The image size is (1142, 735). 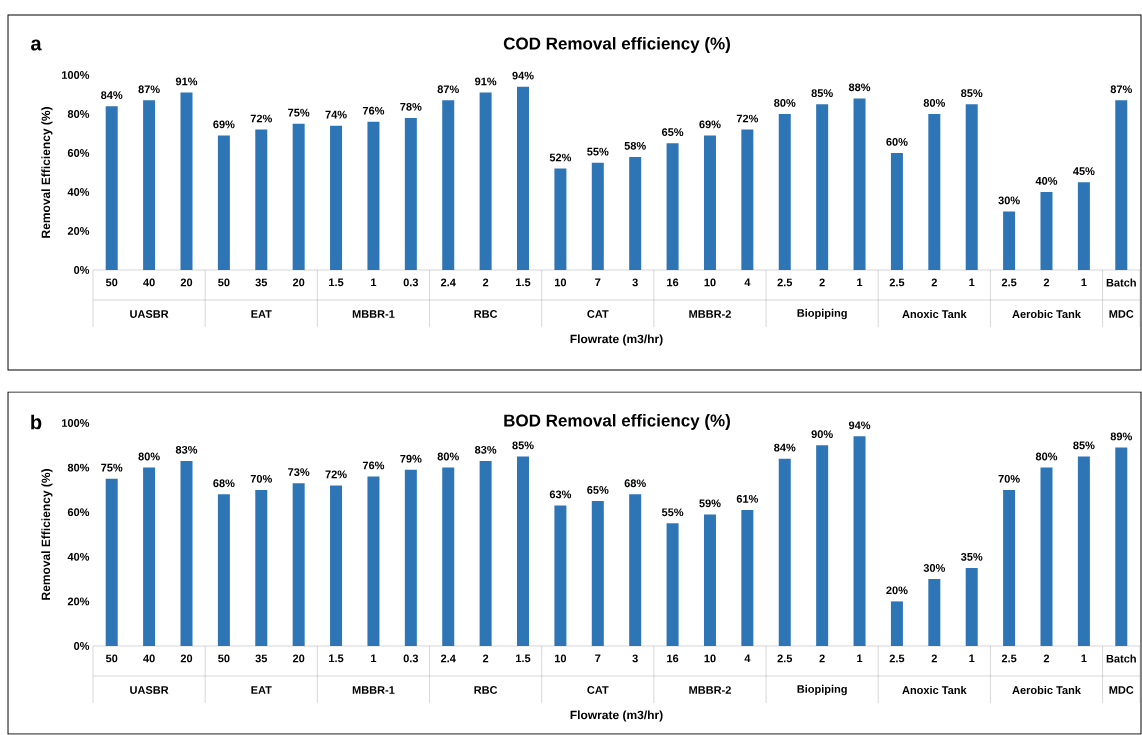 What do you see at coordinates (710, 503) in the screenshot?
I see `data-label: 59%` at bounding box center [710, 503].